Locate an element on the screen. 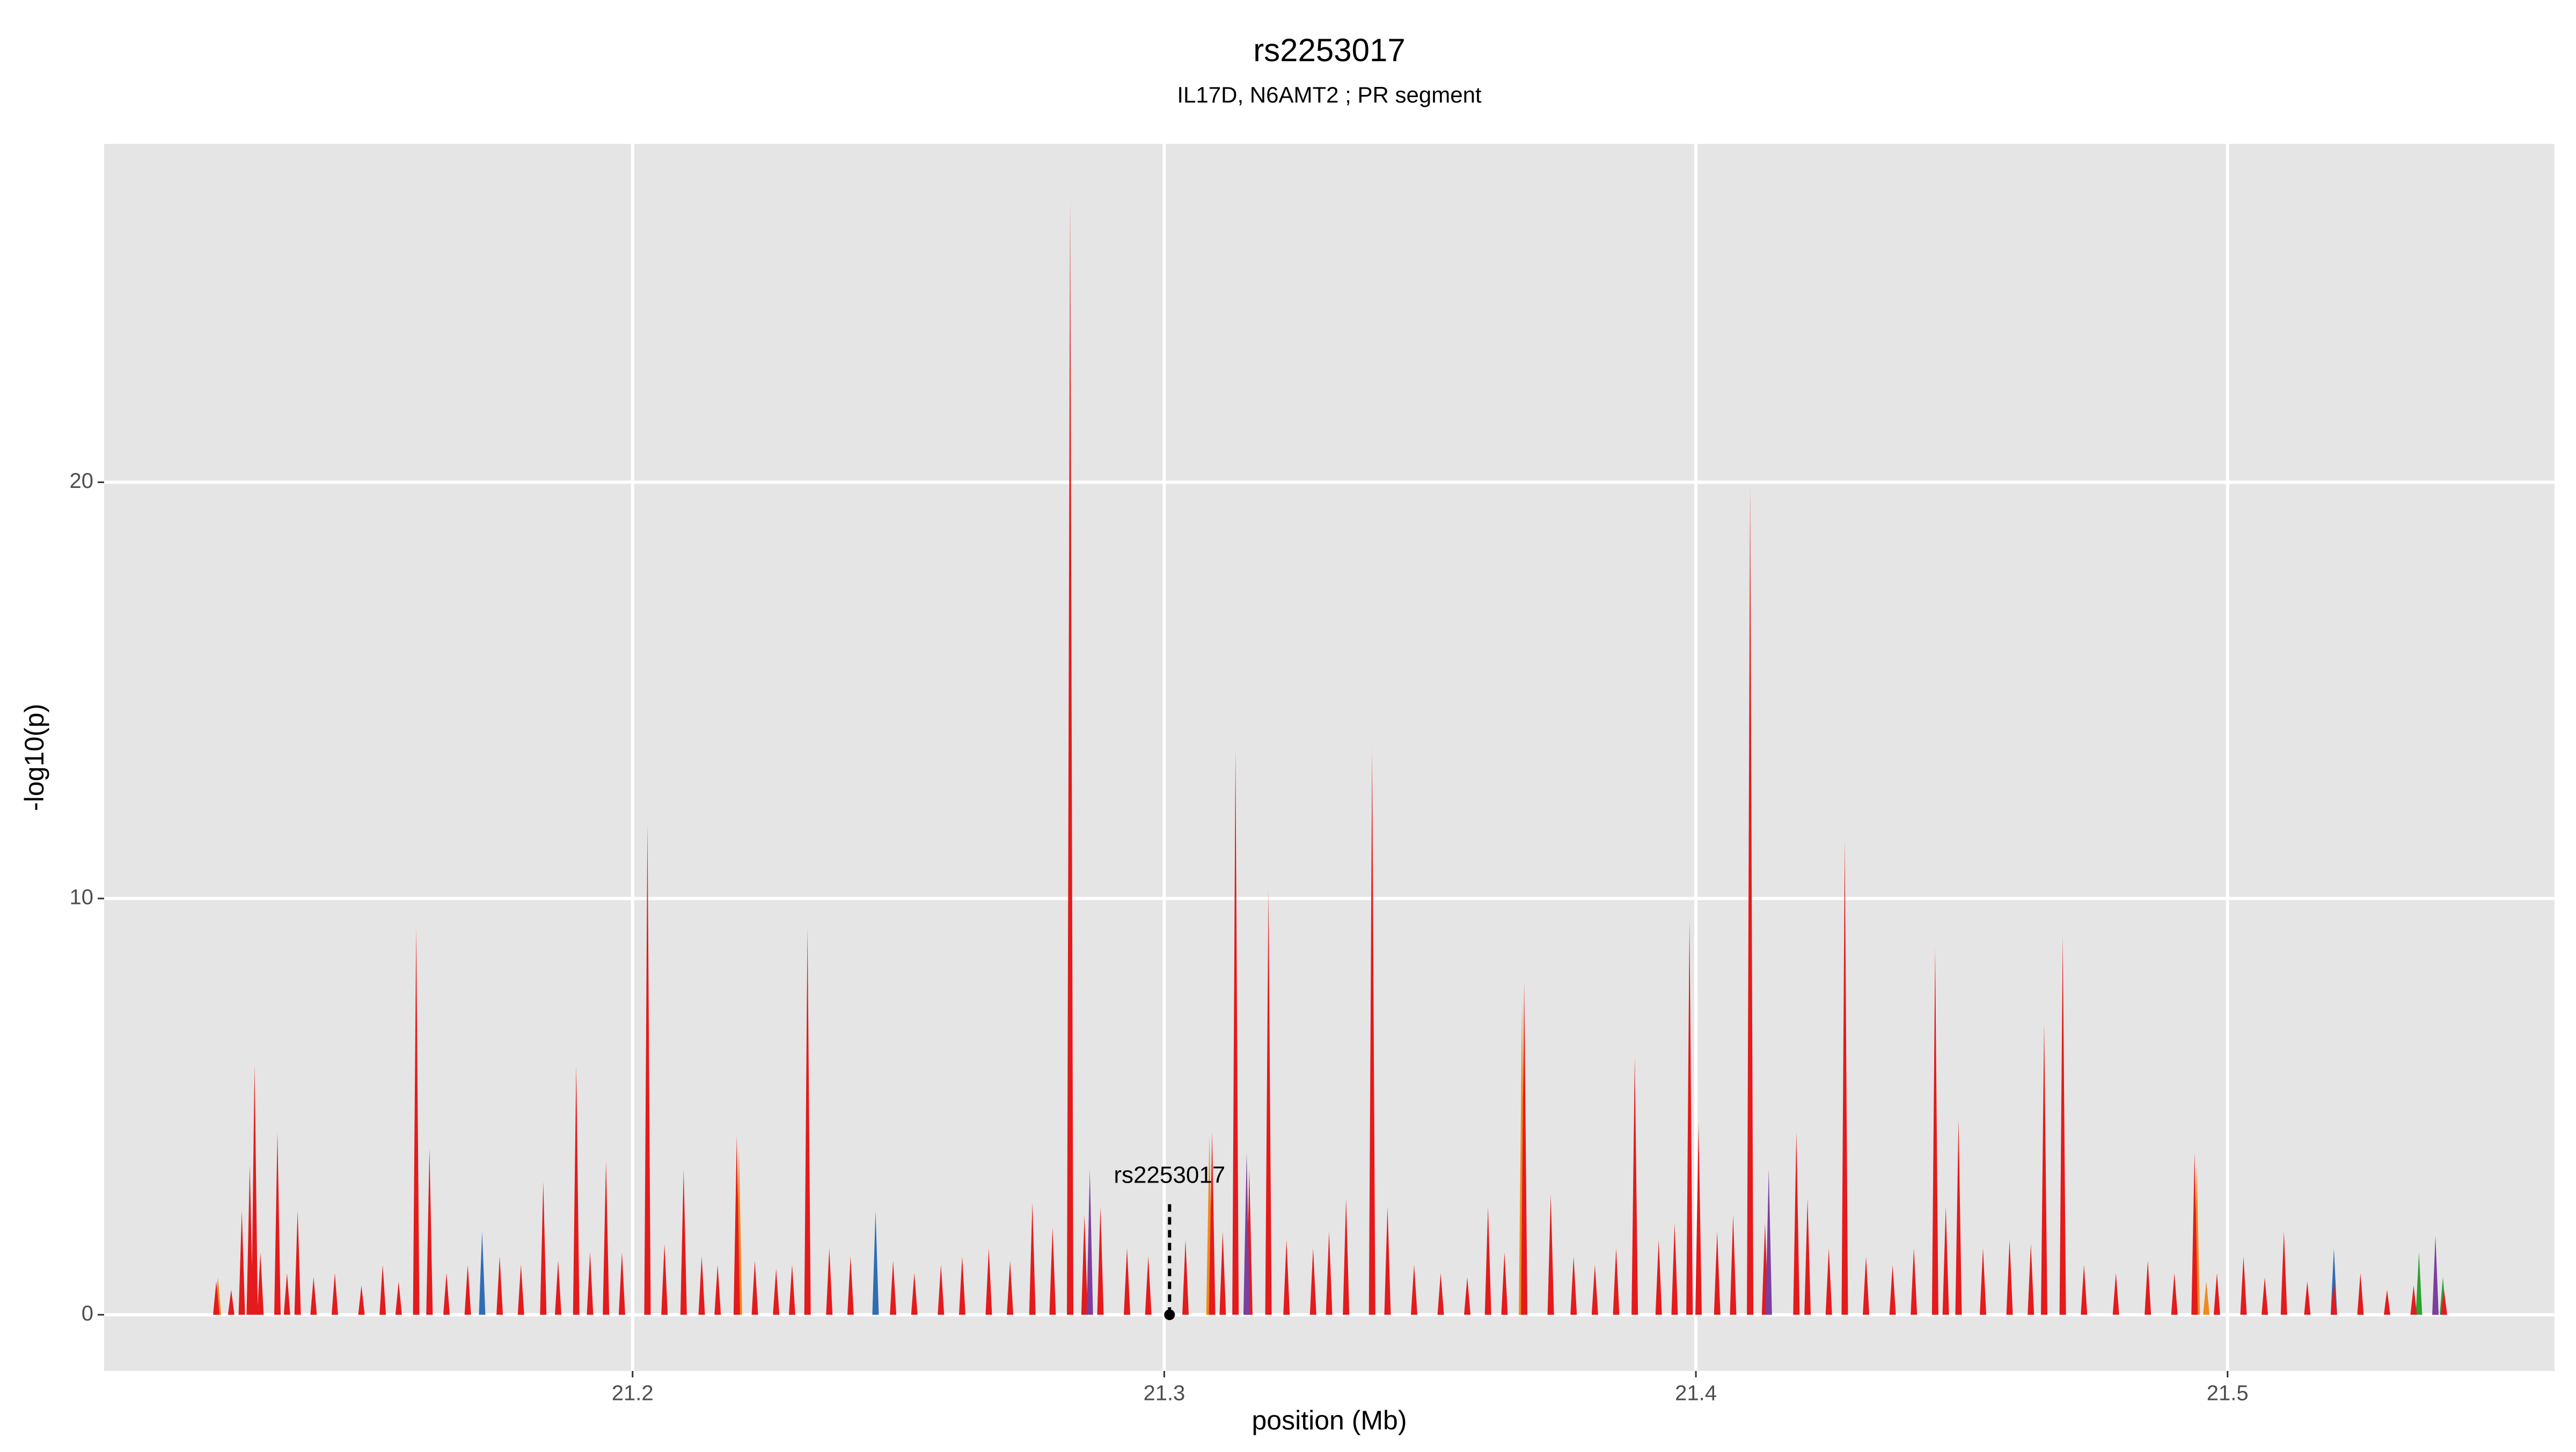 The height and width of the screenshot is (1452, 2576). chart-title: rs2253017 is located at coordinates (1329, 50).